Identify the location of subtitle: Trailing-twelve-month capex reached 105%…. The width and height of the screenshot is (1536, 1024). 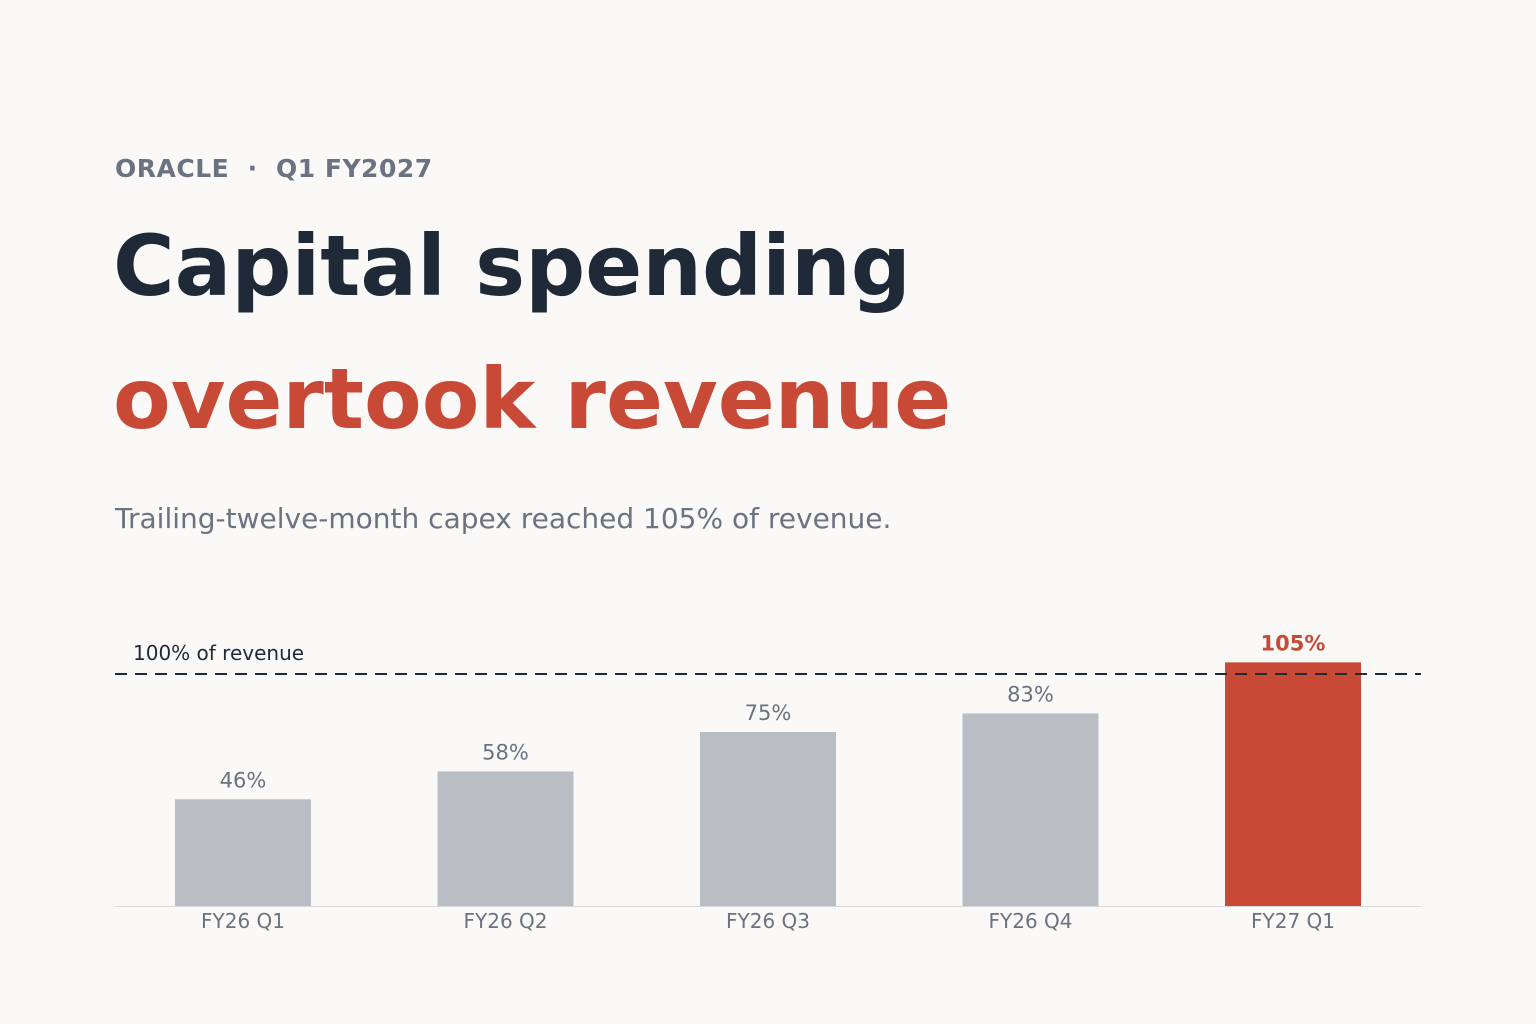
(503, 518).